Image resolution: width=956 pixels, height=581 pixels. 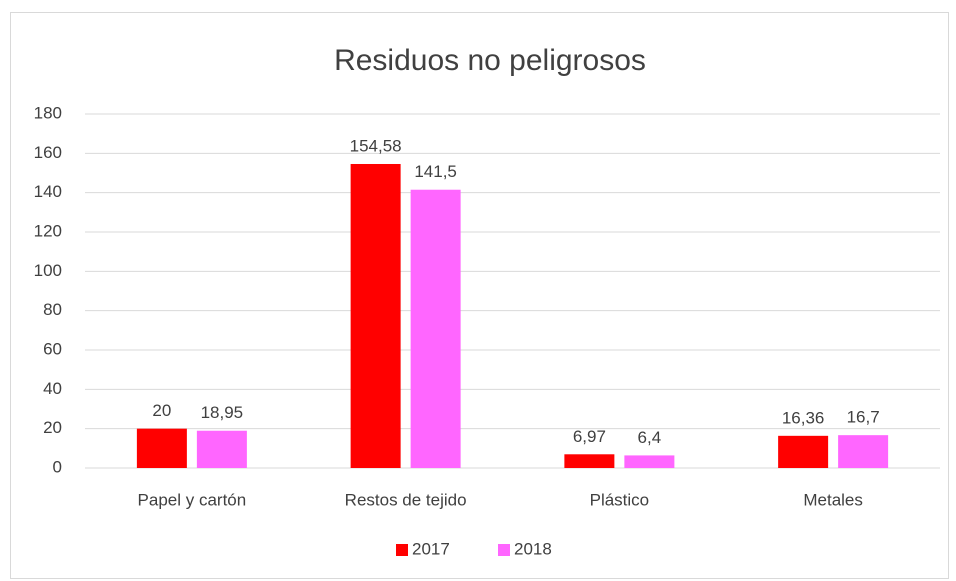 I want to click on data-label: 6,4, so click(x=650, y=437).